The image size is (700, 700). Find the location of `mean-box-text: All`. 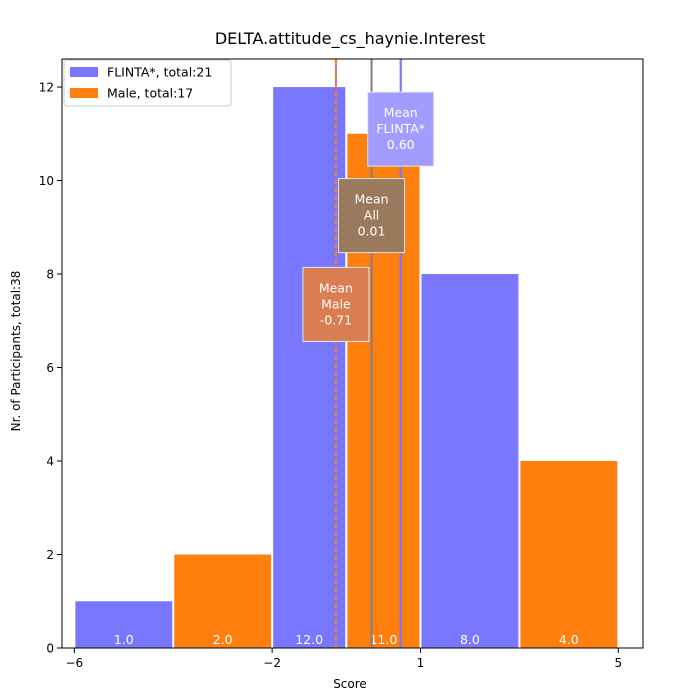

mean-box-text: All is located at coordinates (372, 215).